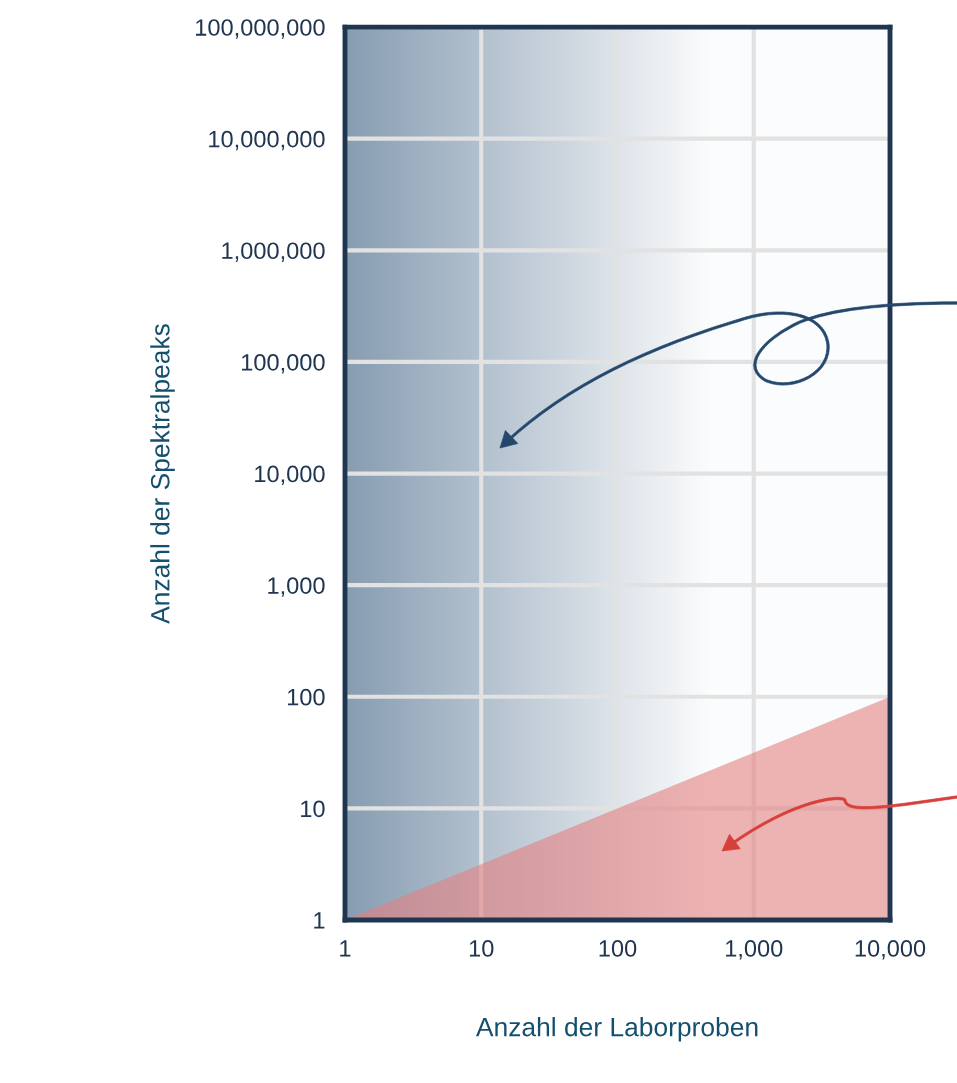  I want to click on y-tick-label: 1, so click(319, 920).